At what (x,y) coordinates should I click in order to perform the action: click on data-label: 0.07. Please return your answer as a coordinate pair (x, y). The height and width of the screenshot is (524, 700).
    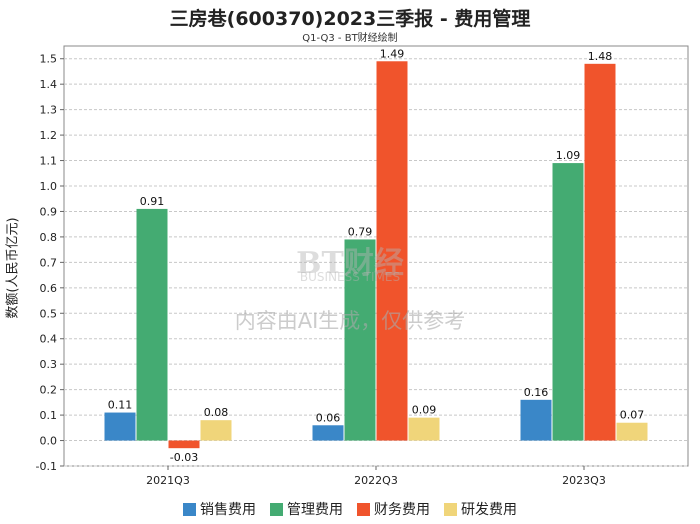
    Looking at the image, I should click on (632, 415).